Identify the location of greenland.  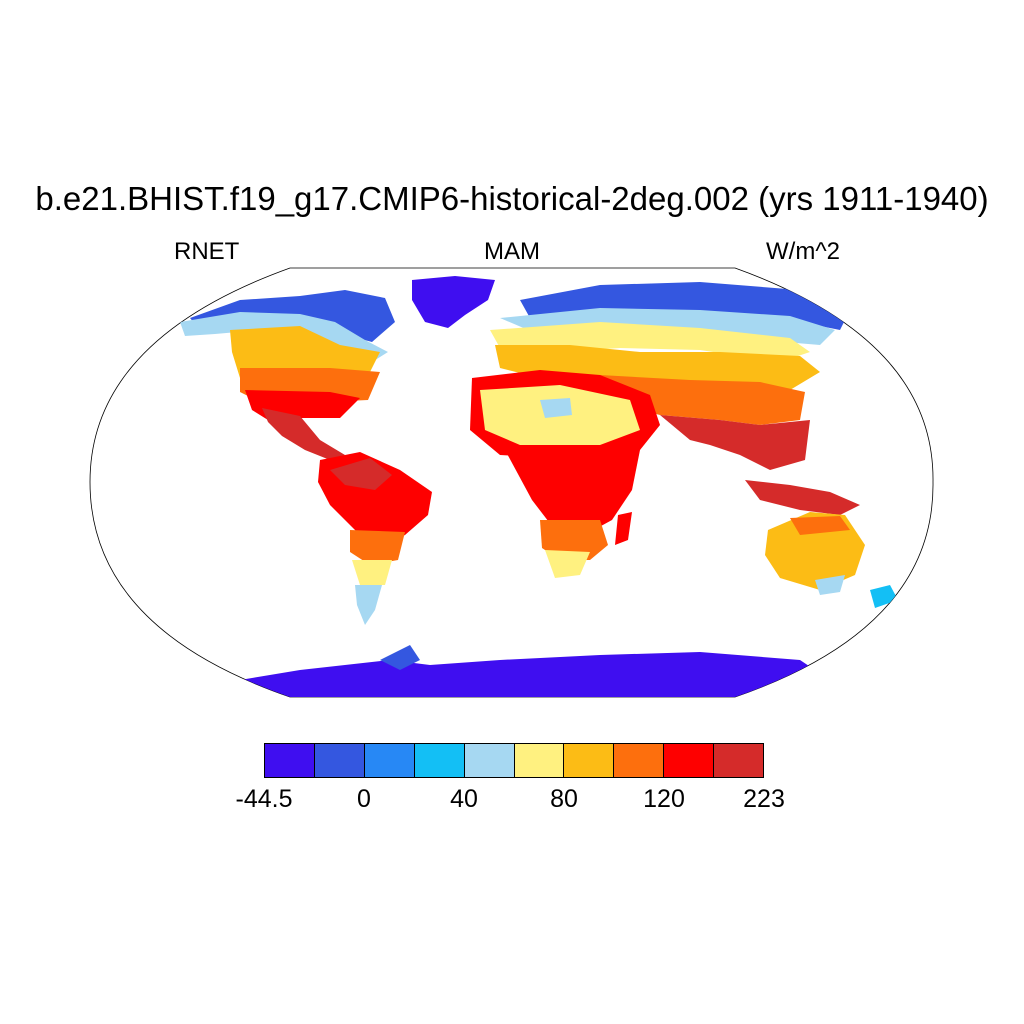
(453, 302).